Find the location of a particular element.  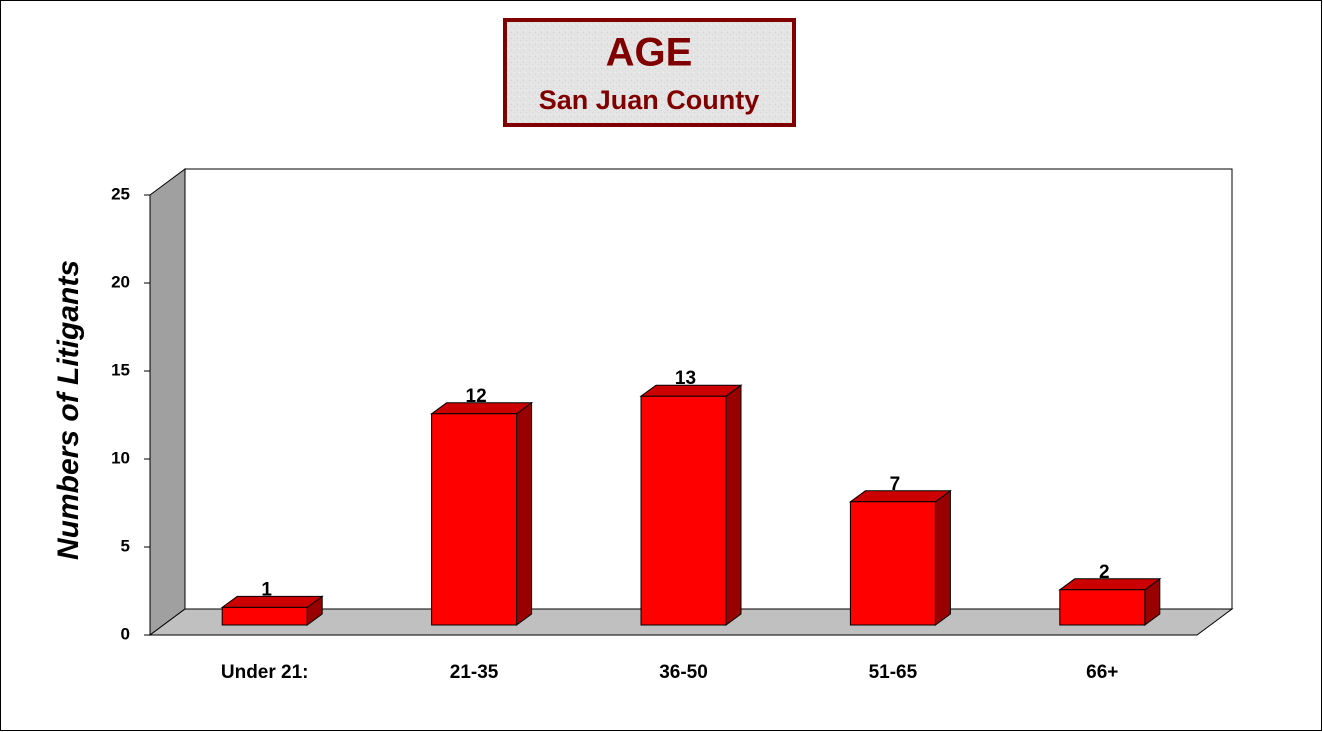

y-tick-label: 10 is located at coordinates (120, 457).